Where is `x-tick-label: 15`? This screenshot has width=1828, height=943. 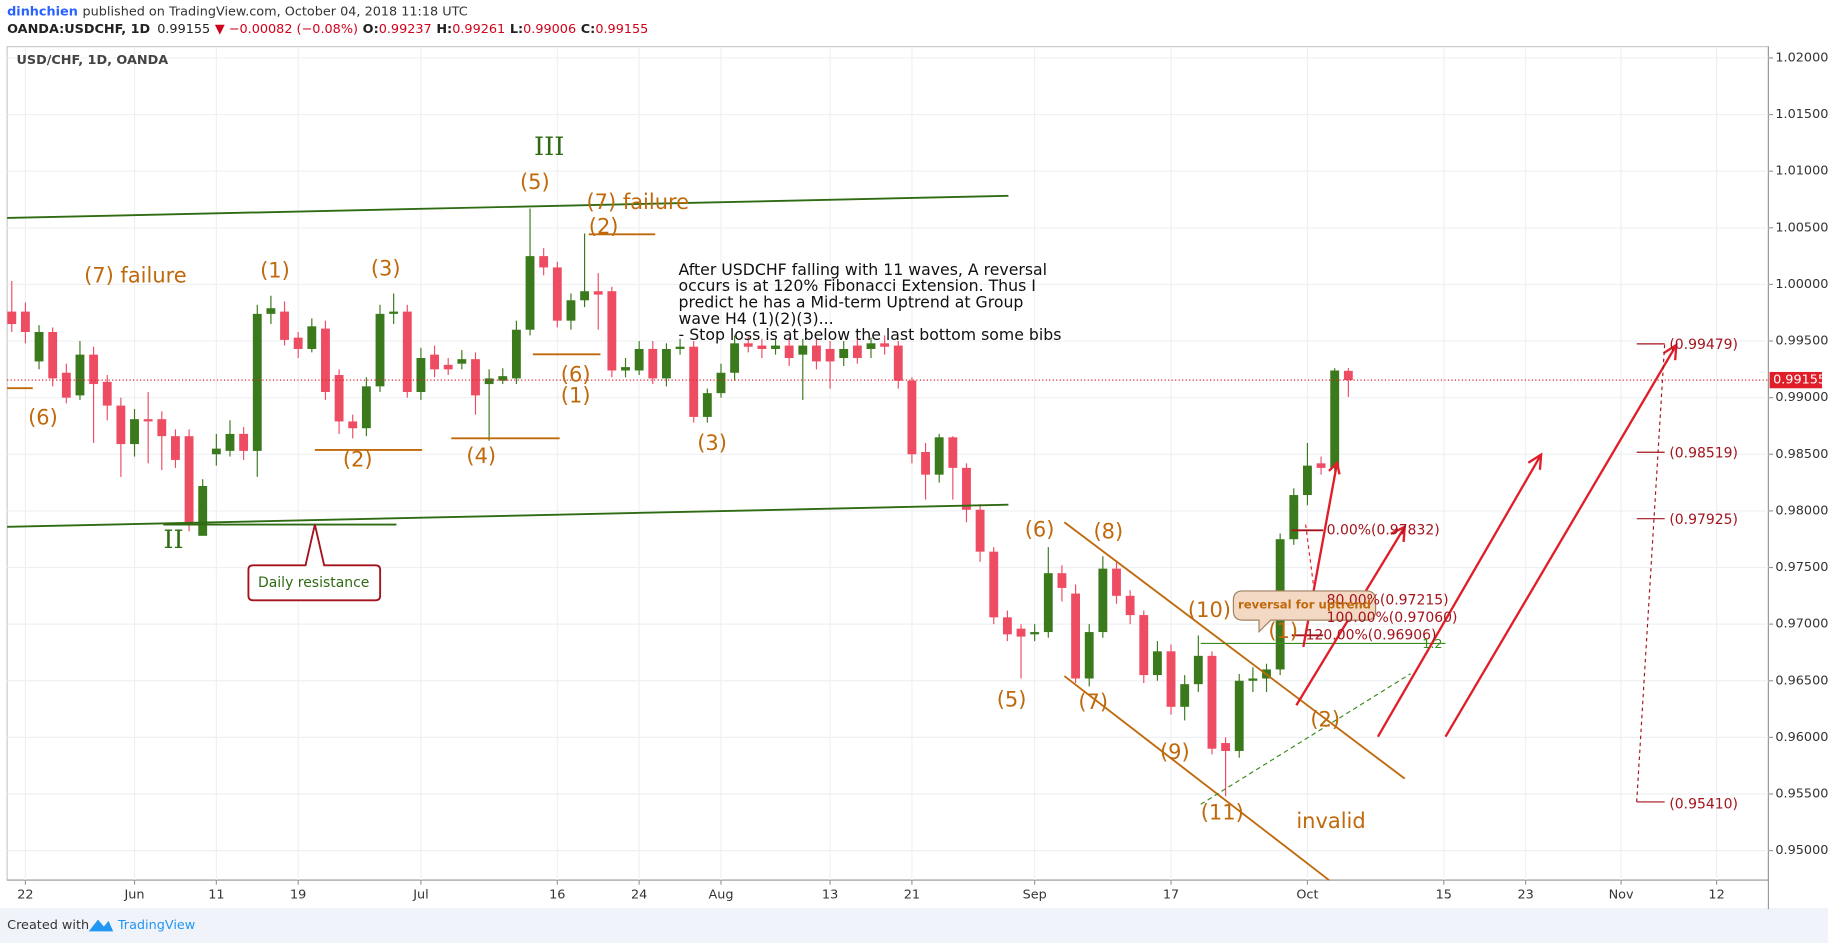
x-tick-label: 15 is located at coordinates (1444, 895).